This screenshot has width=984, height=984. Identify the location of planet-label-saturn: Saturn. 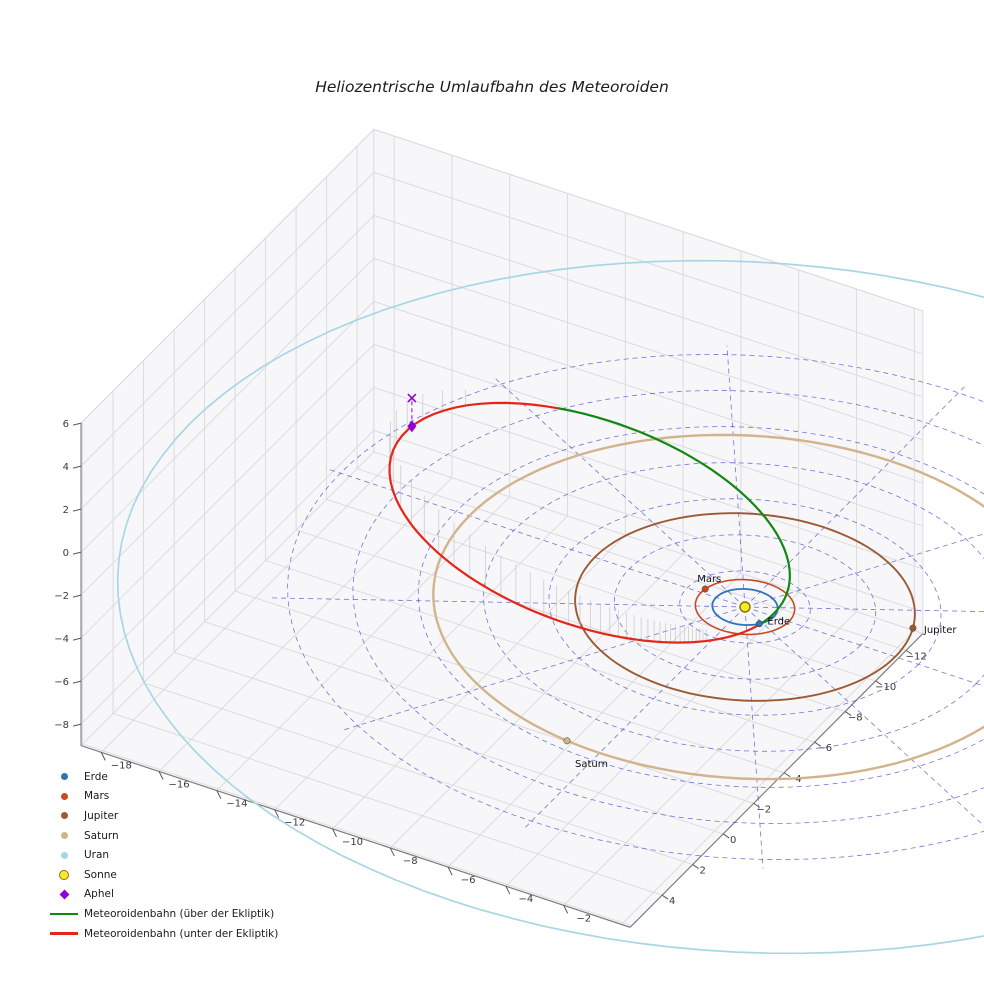
(591, 764).